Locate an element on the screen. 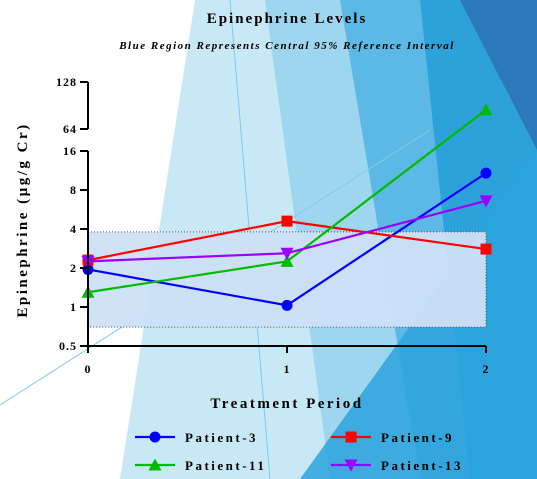 Image resolution: width=537 pixels, height=479 pixels. y-tick-label: 2 is located at coordinates (73, 268).